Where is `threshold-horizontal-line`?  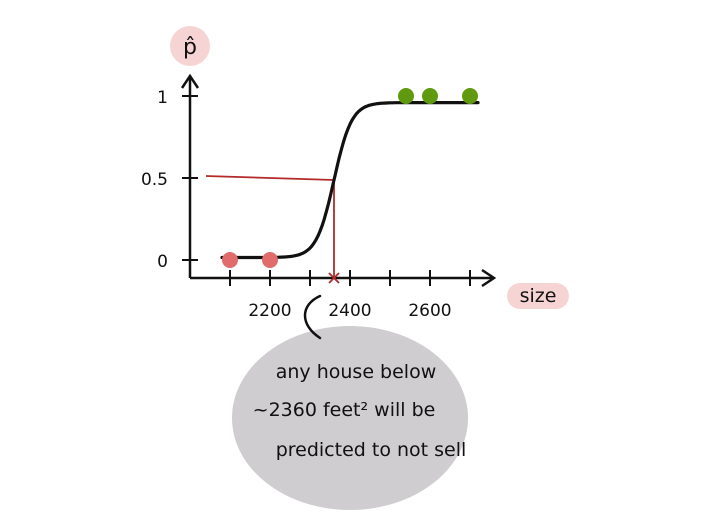 threshold-horizontal-line is located at coordinates (270, 178).